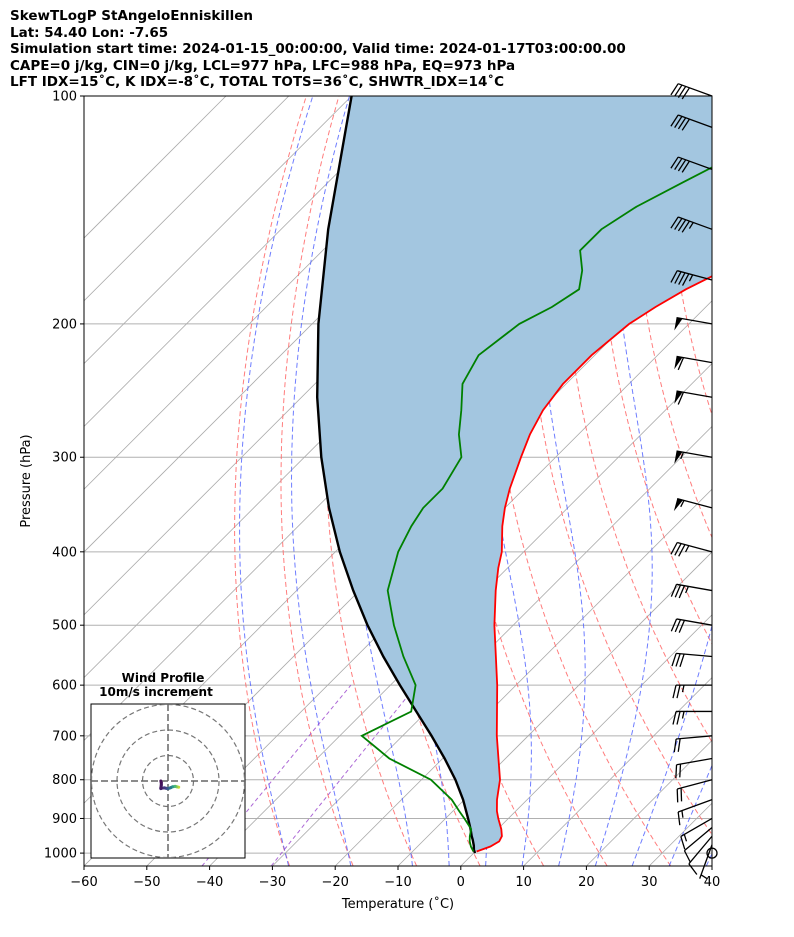  What do you see at coordinates (64, 780) in the screenshot?
I see `y-tick-label: 800` at bounding box center [64, 780].